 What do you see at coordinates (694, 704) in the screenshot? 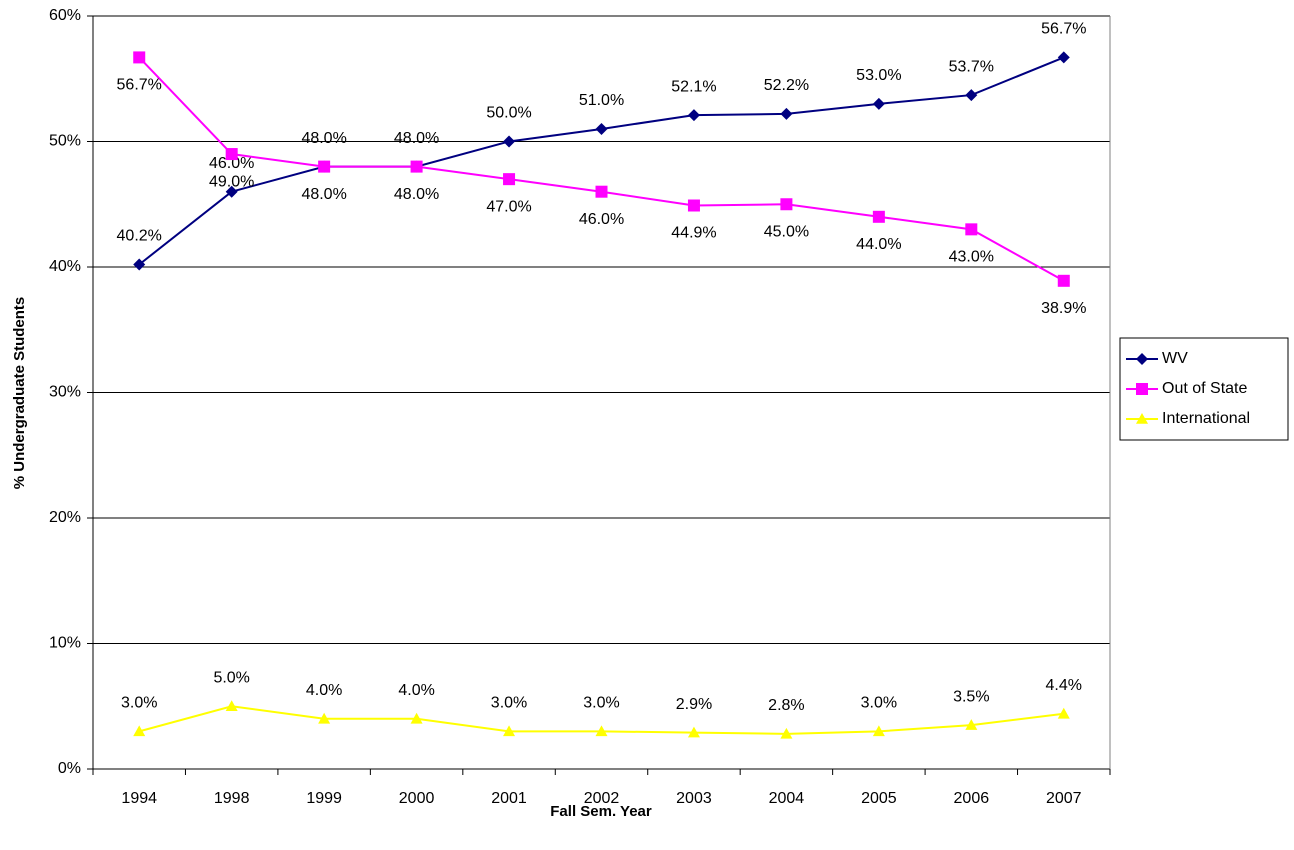
I see `data-label: 2.9%` at bounding box center [694, 704].